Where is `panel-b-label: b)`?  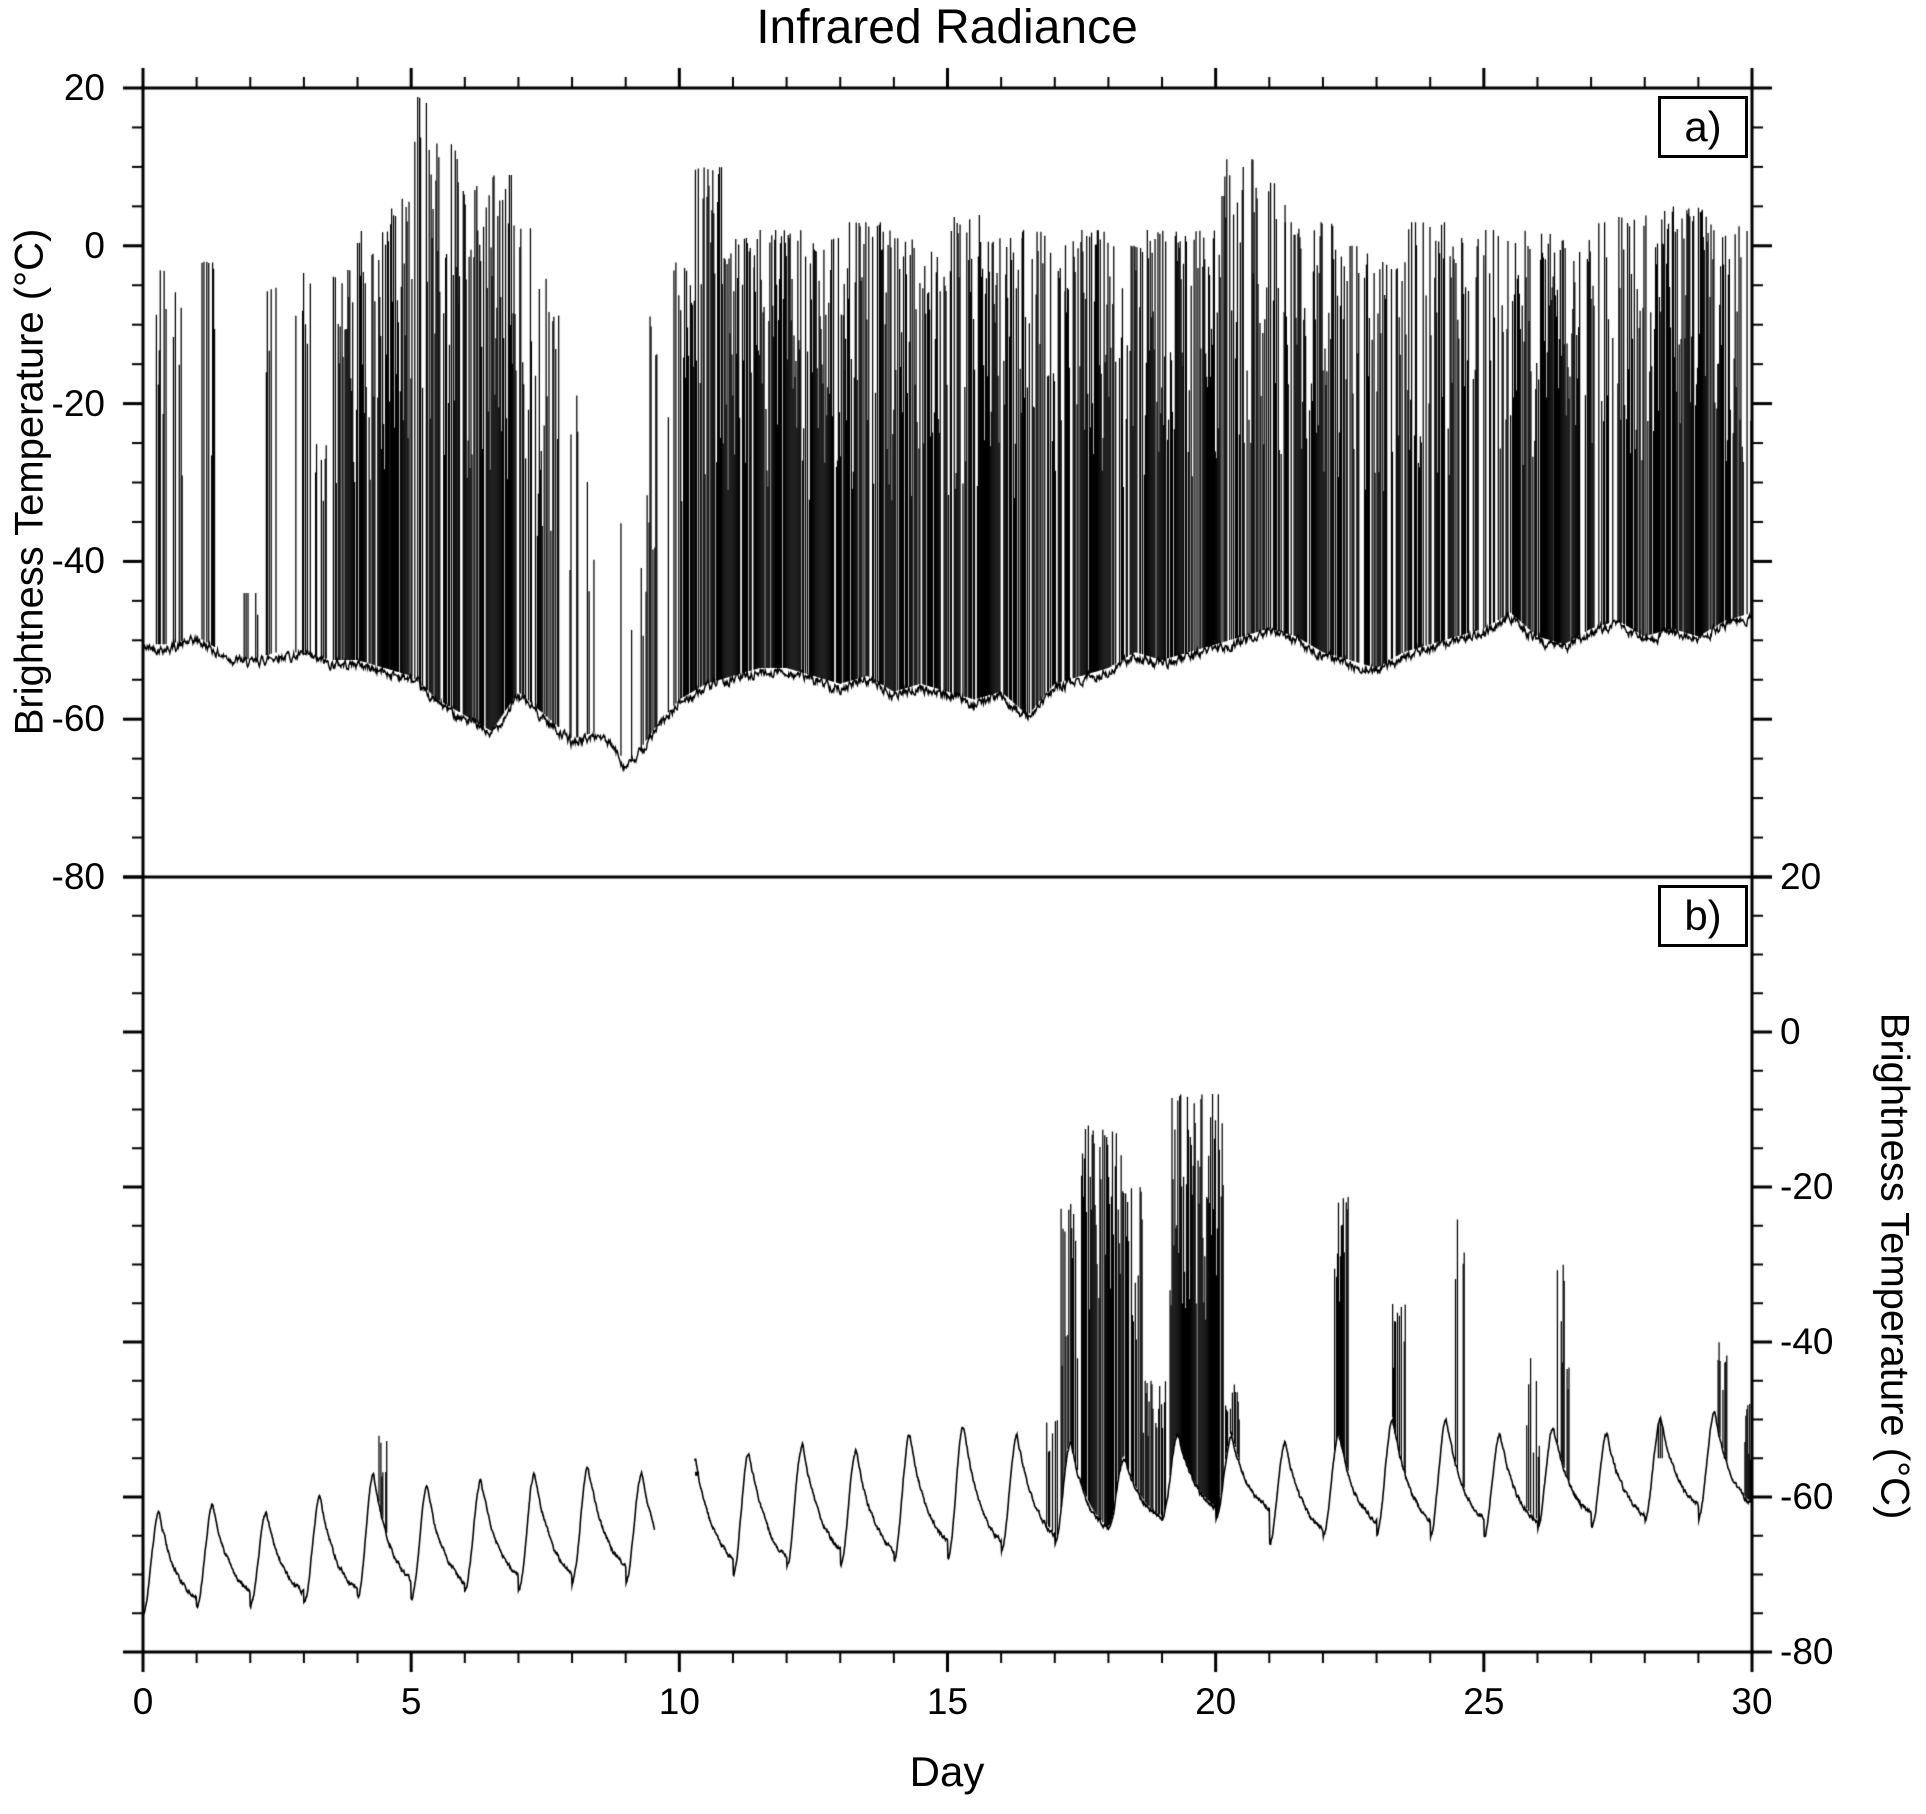
panel-b-label: b) is located at coordinates (1703, 916).